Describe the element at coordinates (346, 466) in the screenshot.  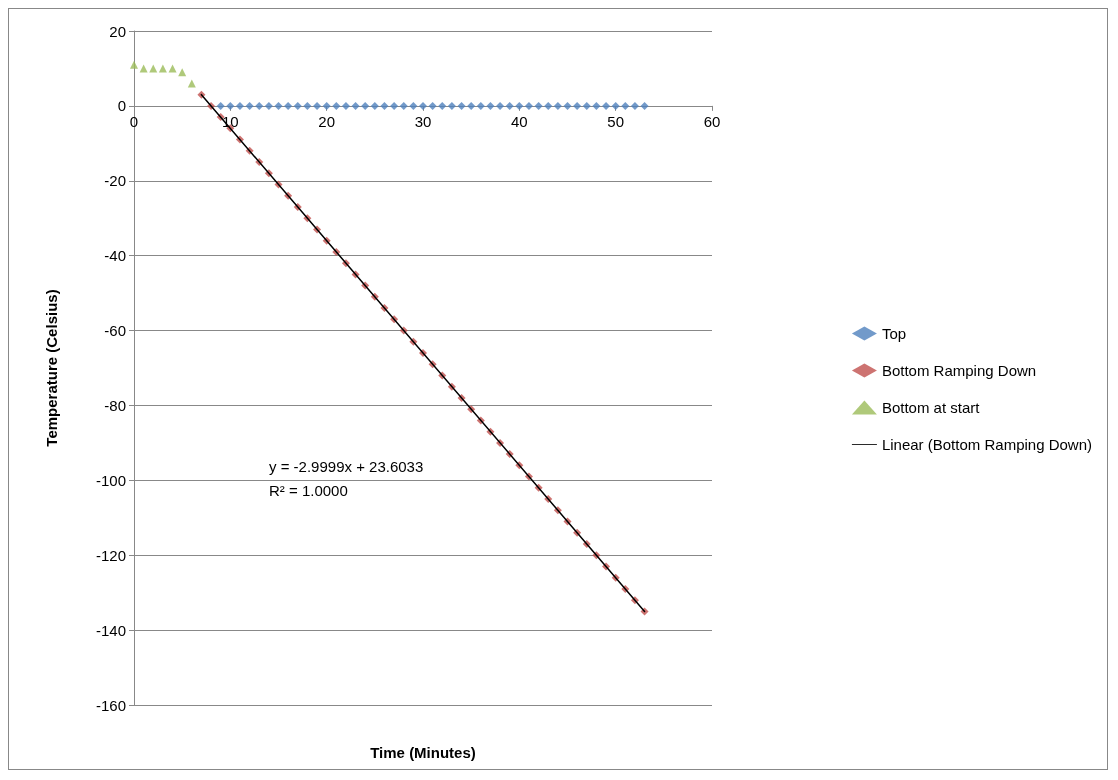
I see `annotation: y = -2.9999x + 23.6033` at that location.